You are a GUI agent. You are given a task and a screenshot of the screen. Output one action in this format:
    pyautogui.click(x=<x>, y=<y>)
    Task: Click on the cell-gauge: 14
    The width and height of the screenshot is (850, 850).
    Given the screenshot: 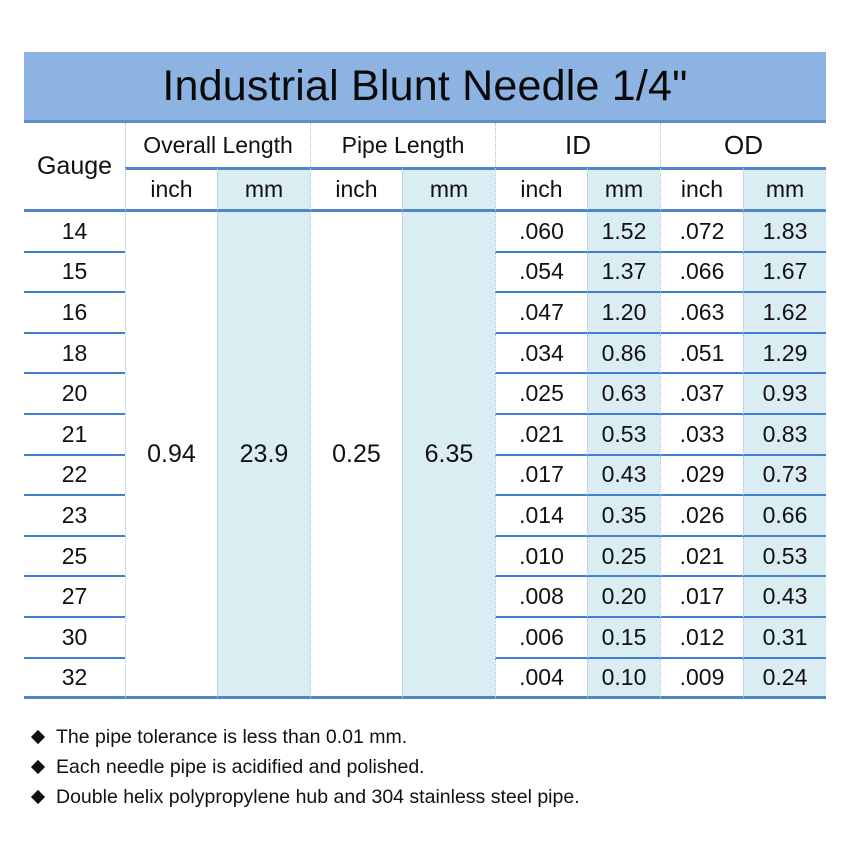 What is the action you would take?
    pyautogui.click(x=74, y=232)
    